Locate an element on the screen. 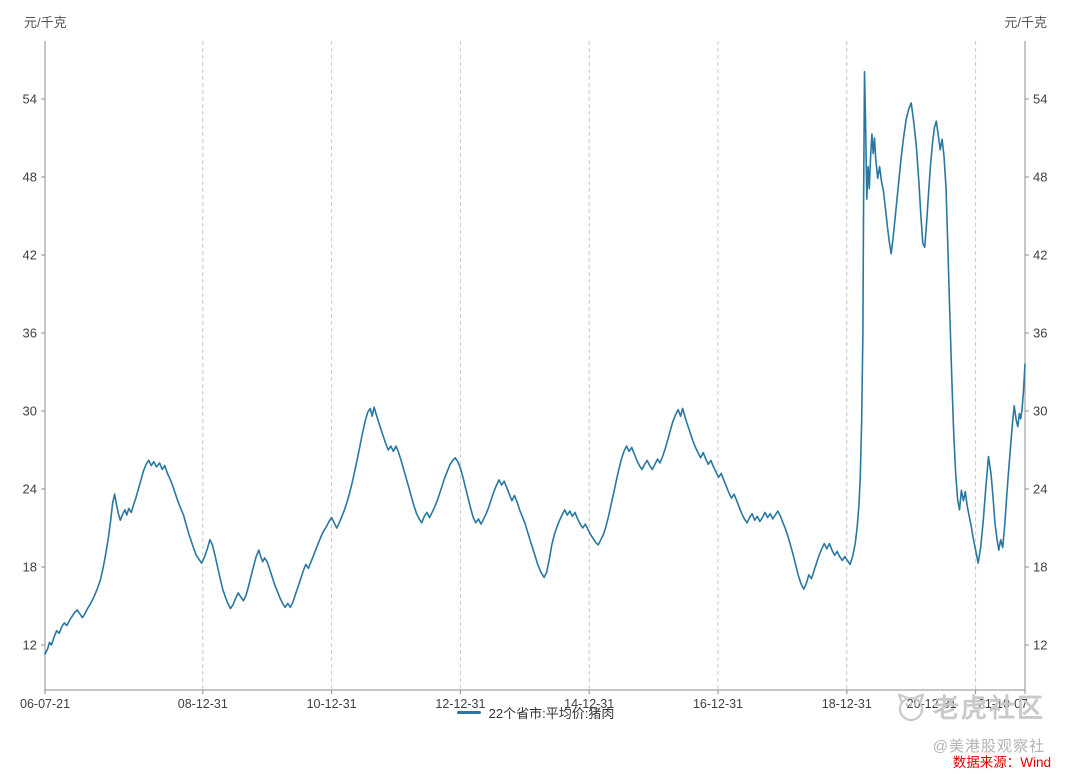 The height and width of the screenshot is (774, 1071). y-axis-unit-label-left: 元/千克 is located at coordinates (45, 22).